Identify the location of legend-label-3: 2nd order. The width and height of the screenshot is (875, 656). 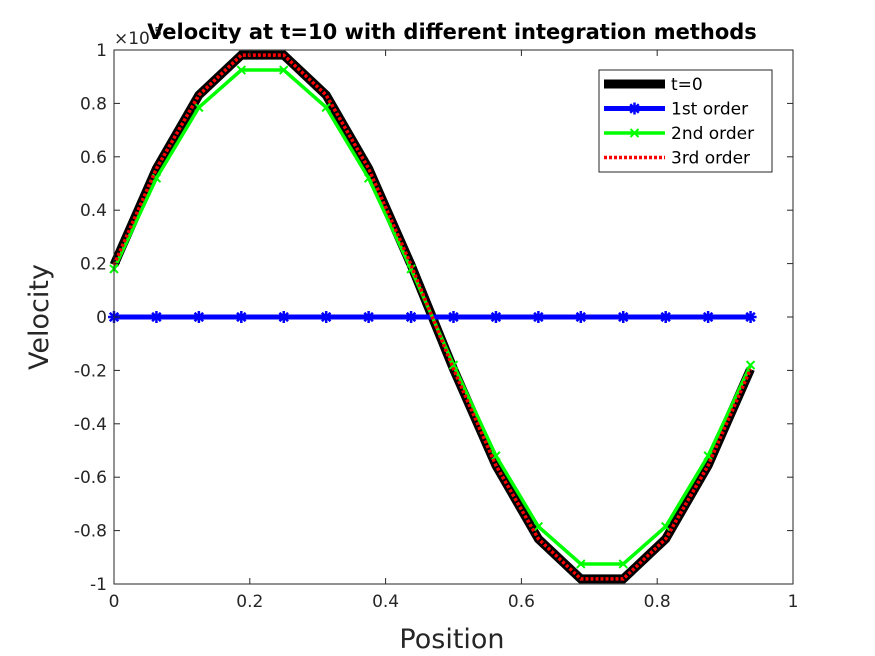
(712, 134).